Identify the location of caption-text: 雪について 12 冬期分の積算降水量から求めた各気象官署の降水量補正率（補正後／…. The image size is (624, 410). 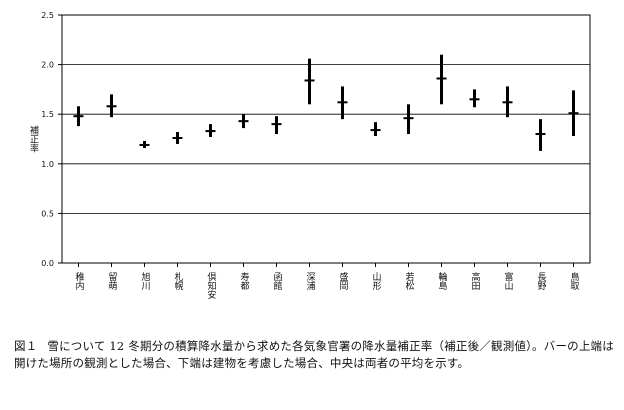
(314, 354).